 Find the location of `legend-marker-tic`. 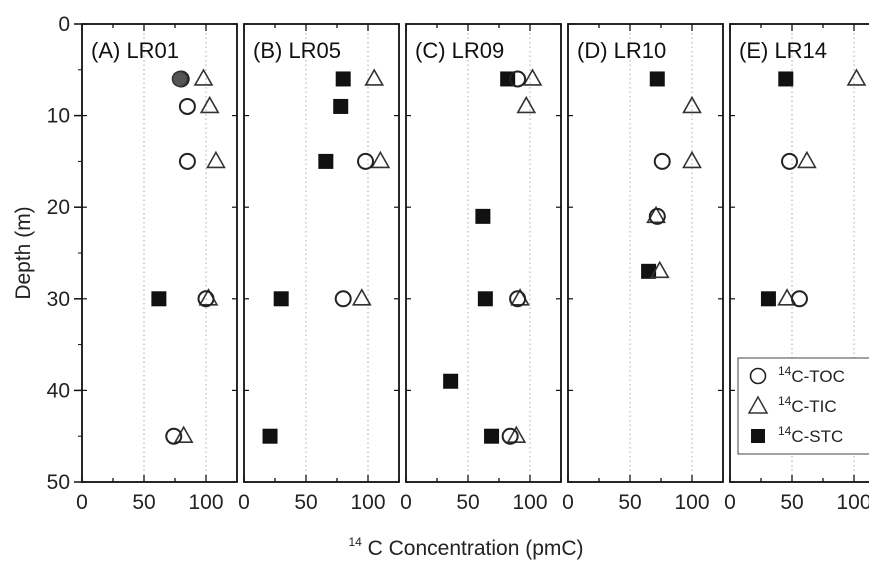

legend-marker-tic is located at coordinates (758, 404).